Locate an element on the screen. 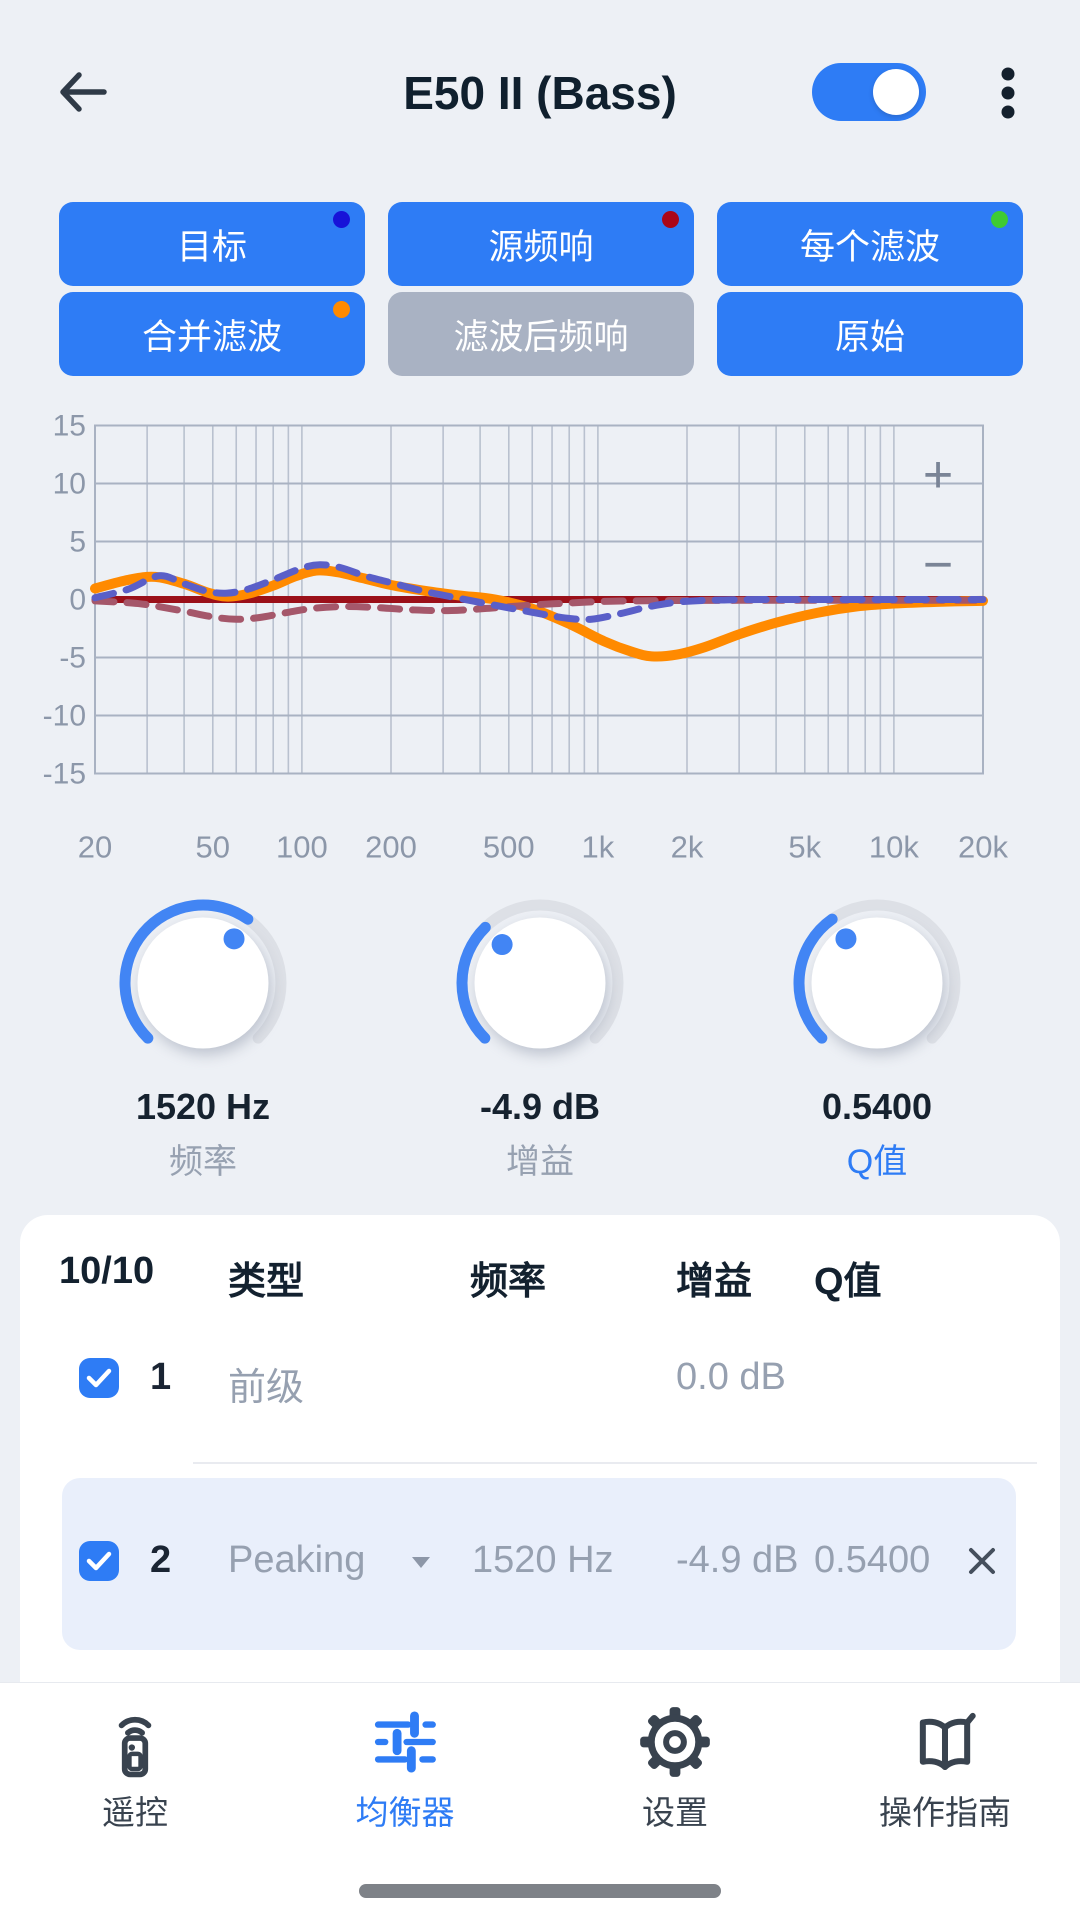 This screenshot has width=1080, height=1920. home-indicator is located at coordinates (540, 1891).